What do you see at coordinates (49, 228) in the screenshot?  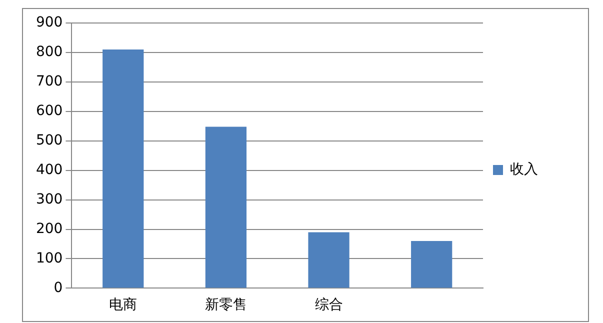 I see `y-tick-label: 200` at bounding box center [49, 228].